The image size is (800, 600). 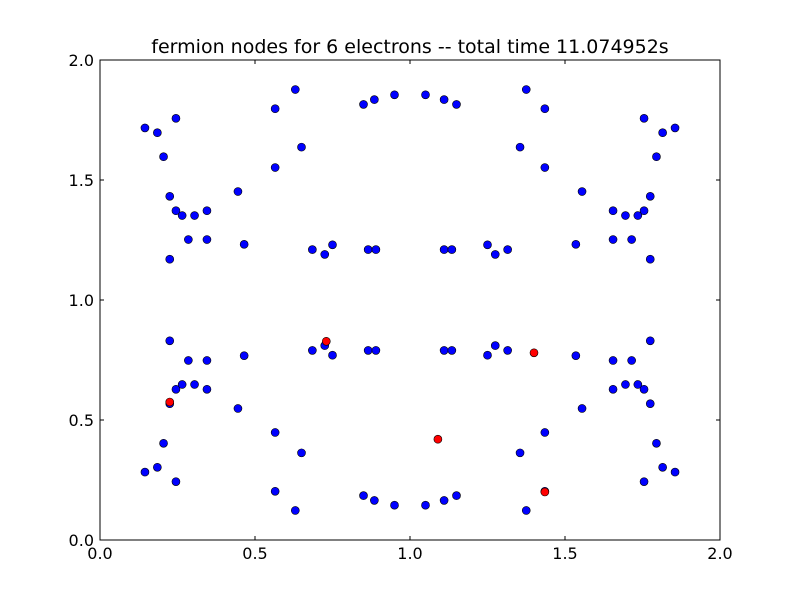 I want to click on y-tick-label-4: 2.0, so click(x=81, y=60).